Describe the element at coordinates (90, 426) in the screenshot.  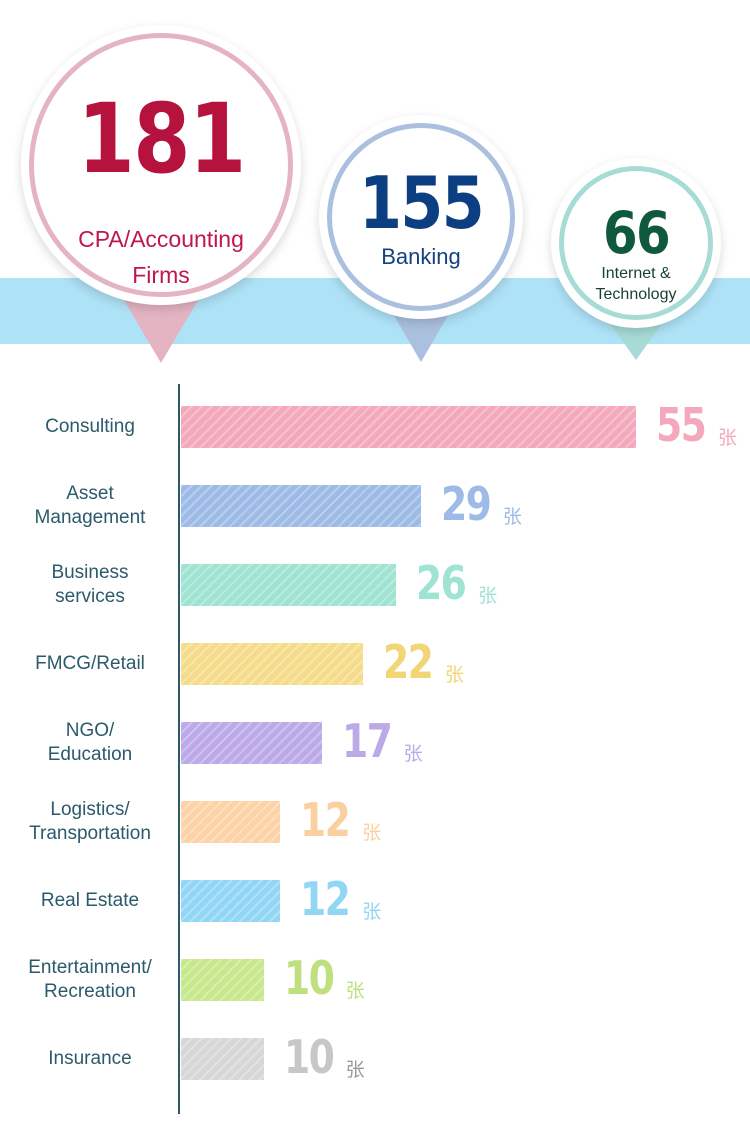
I see `category-label: Consulting` at that location.